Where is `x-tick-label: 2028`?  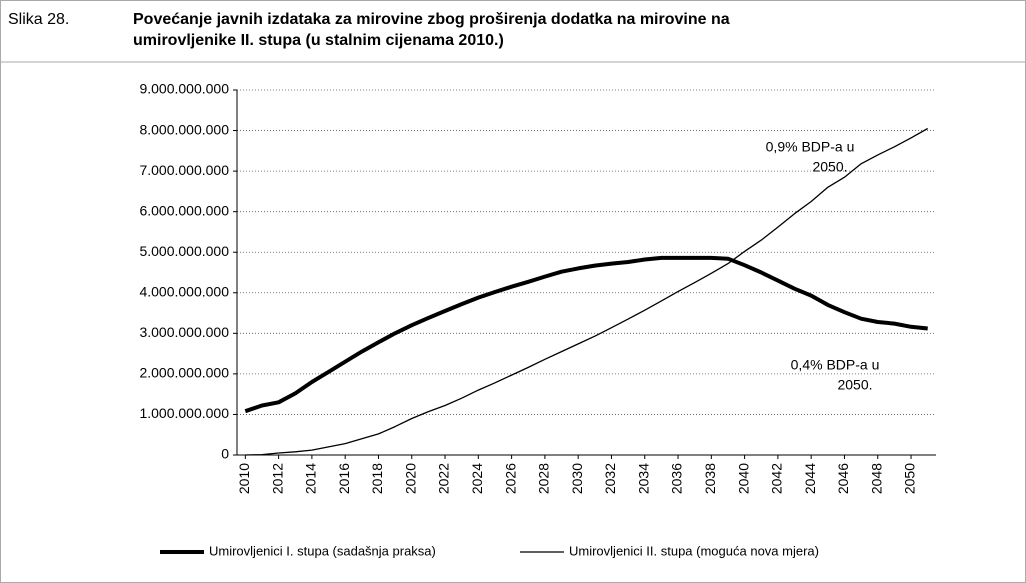 x-tick-label: 2028 is located at coordinates (544, 478).